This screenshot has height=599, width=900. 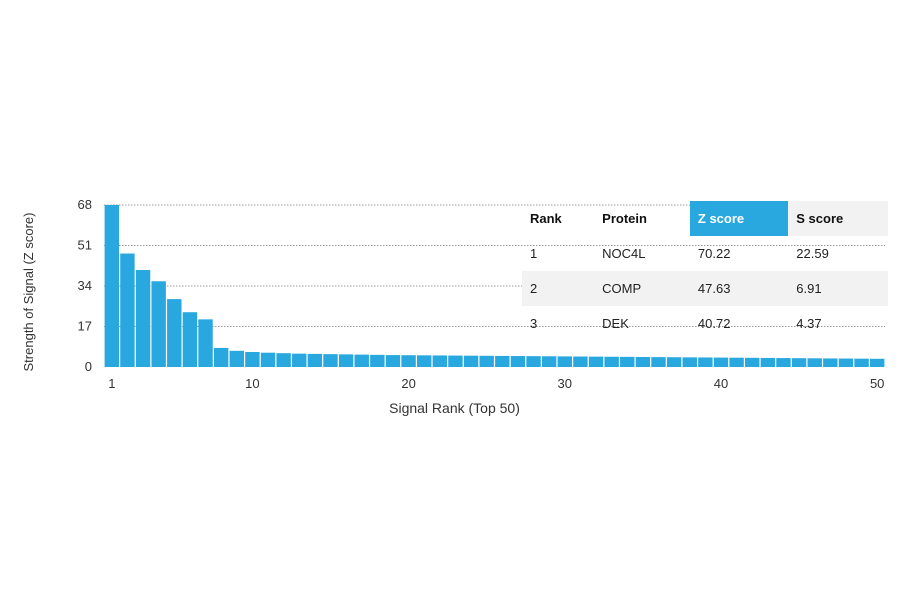 I want to click on table-row: 3 DEK 40.72 4.37, so click(x=705, y=323).